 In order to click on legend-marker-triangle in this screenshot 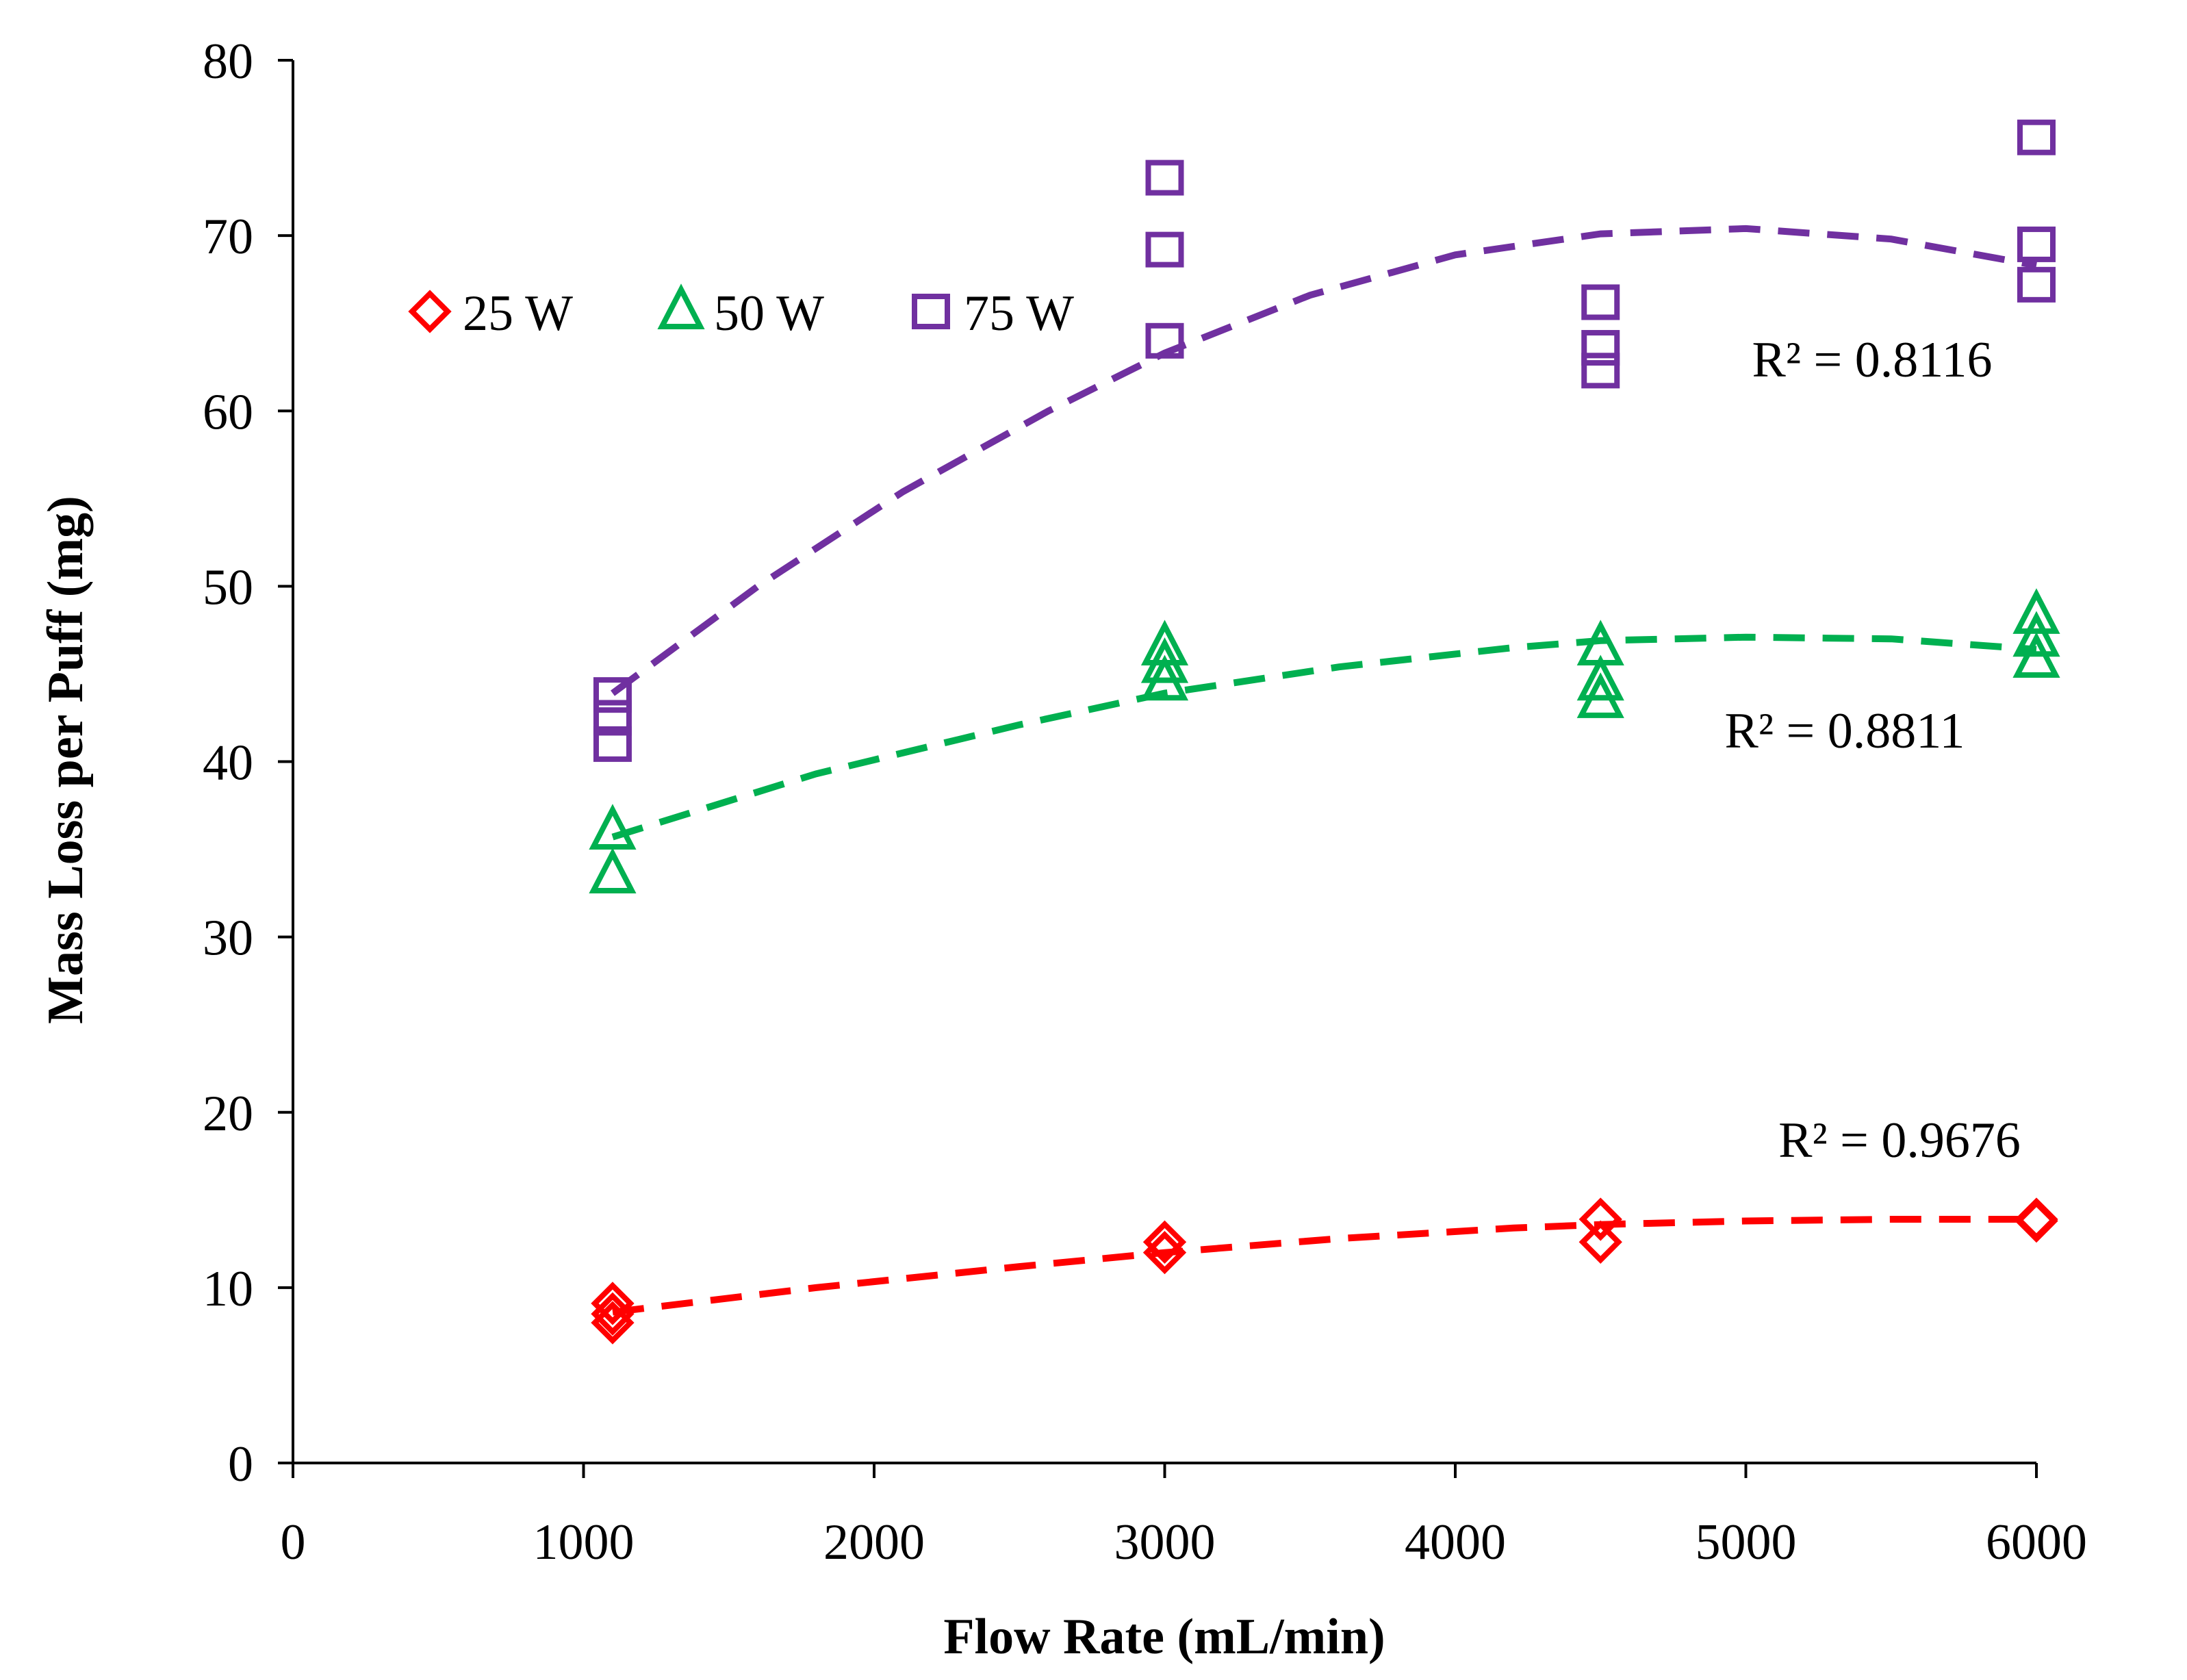, I will do `click(681, 306)`.